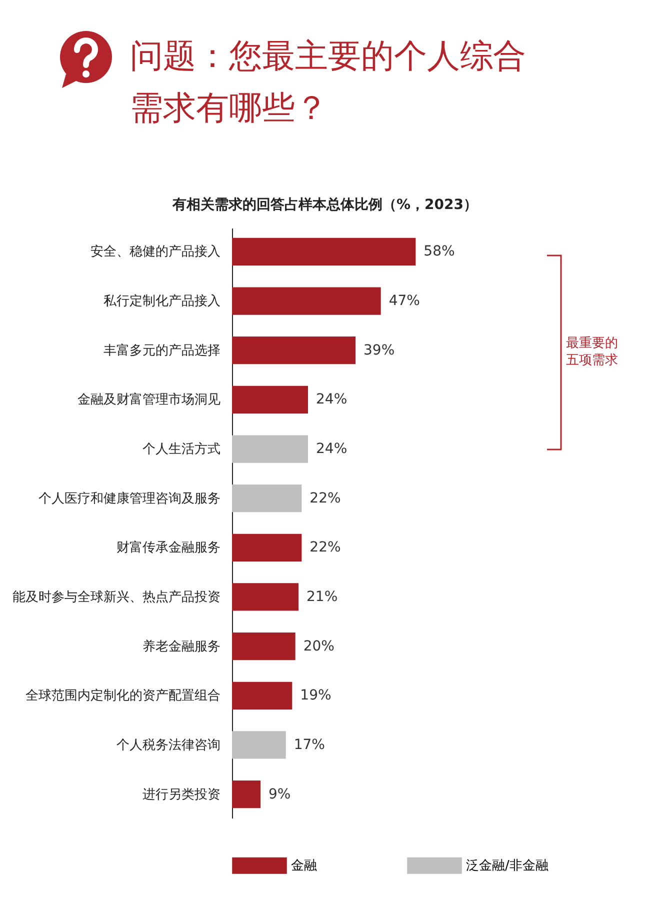 This screenshot has width=650, height=910. Describe the element at coordinates (592, 352) in the screenshot. I see `text: 最重要的五项需求` at that location.